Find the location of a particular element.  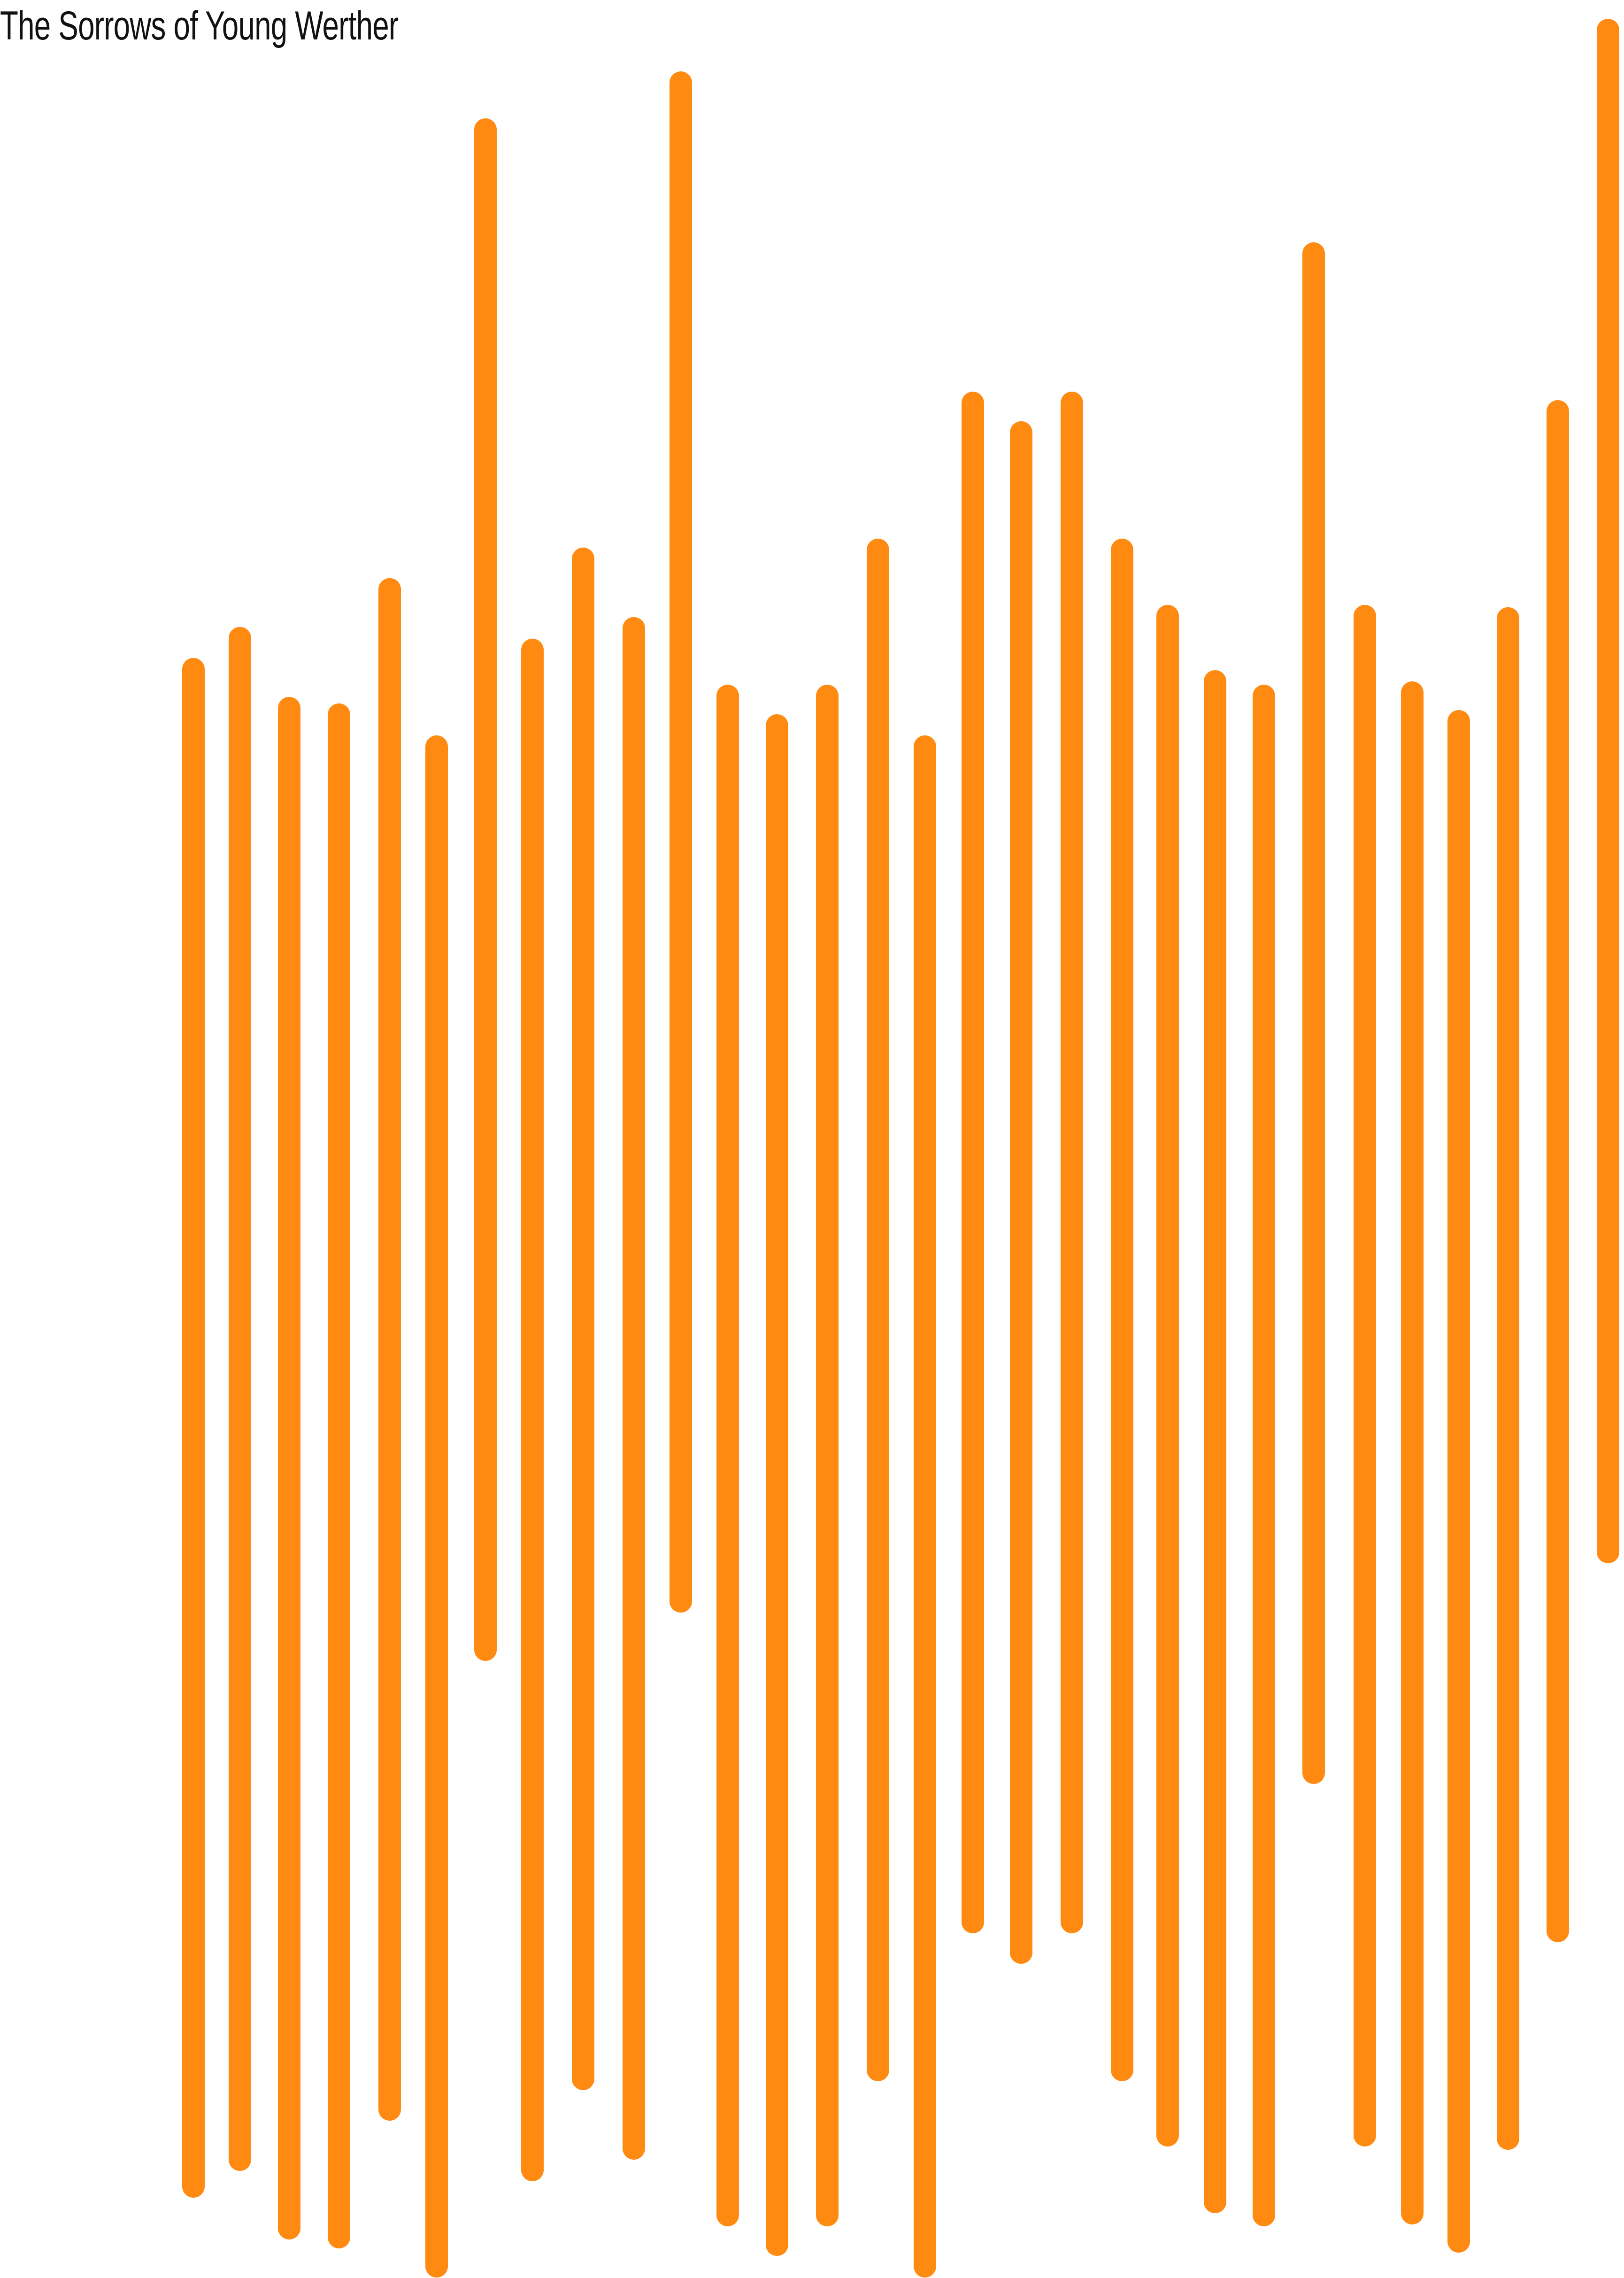

poster-title: The Sorrows of Young Werther is located at coordinates (199, 25).